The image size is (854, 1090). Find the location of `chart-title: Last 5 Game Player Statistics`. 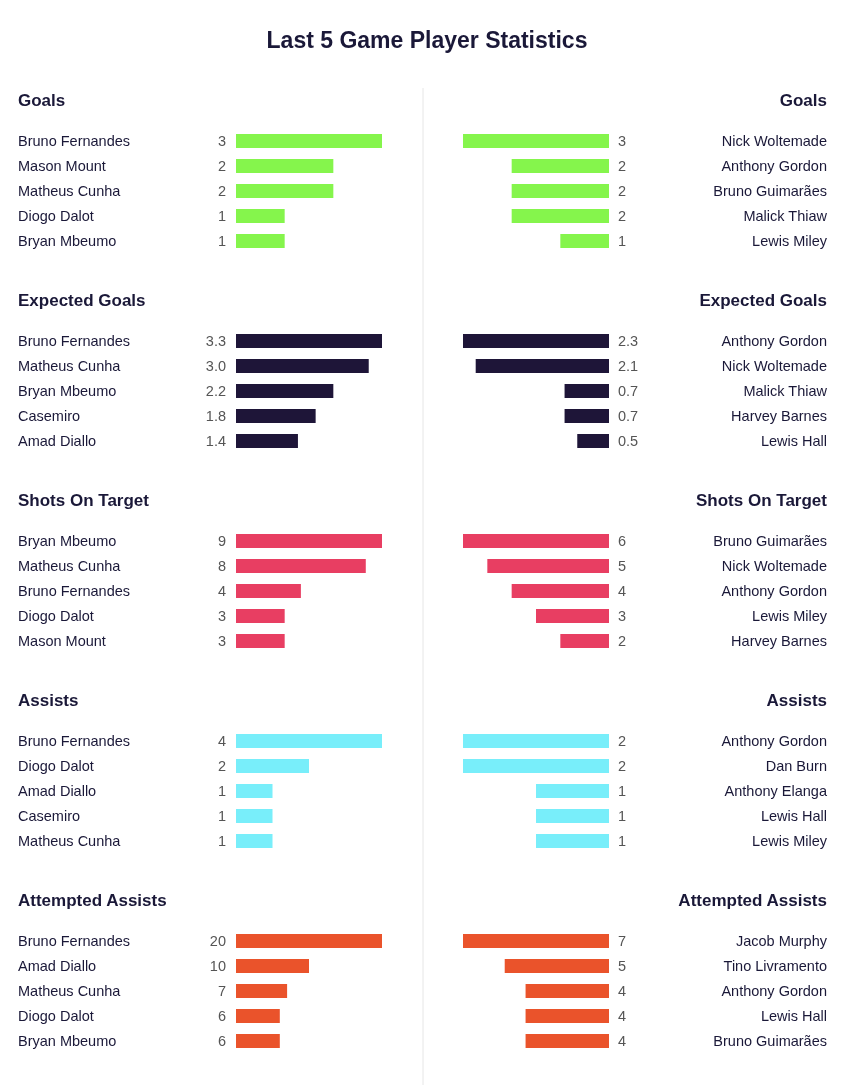

chart-title: Last 5 Game Player Statistics is located at coordinates (427, 40).